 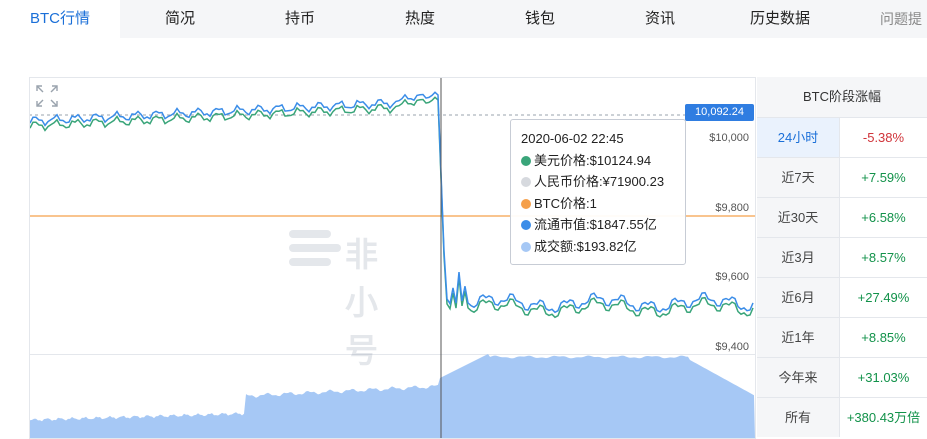 I want to click on period-label: 近30天, so click(x=798, y=217).